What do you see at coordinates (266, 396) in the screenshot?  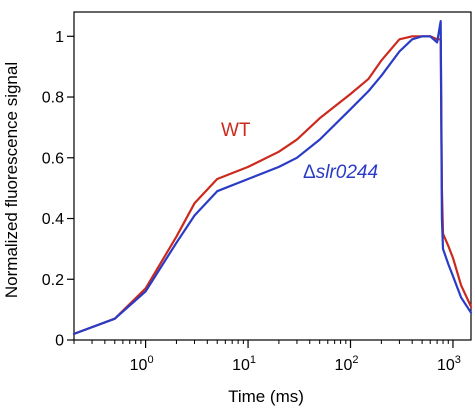 I see `x-axis-label: Time (ms)` at bounding box center [266, 396].